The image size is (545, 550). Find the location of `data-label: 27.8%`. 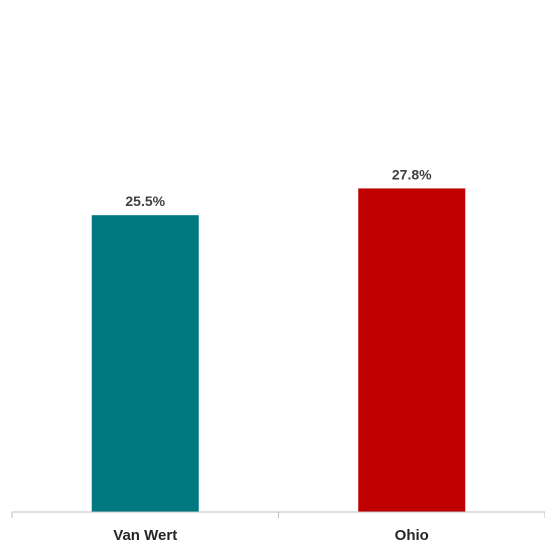

data-label: 27.8% is located at coordinates (412, 174).